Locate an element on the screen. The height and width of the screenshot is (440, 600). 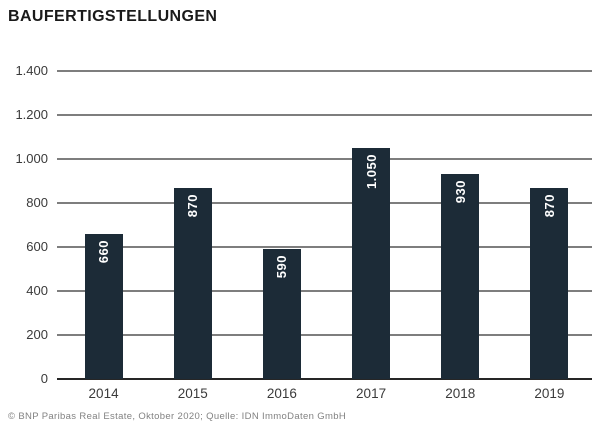
y-tick-label: 600 is located at coordinates (37, 246).